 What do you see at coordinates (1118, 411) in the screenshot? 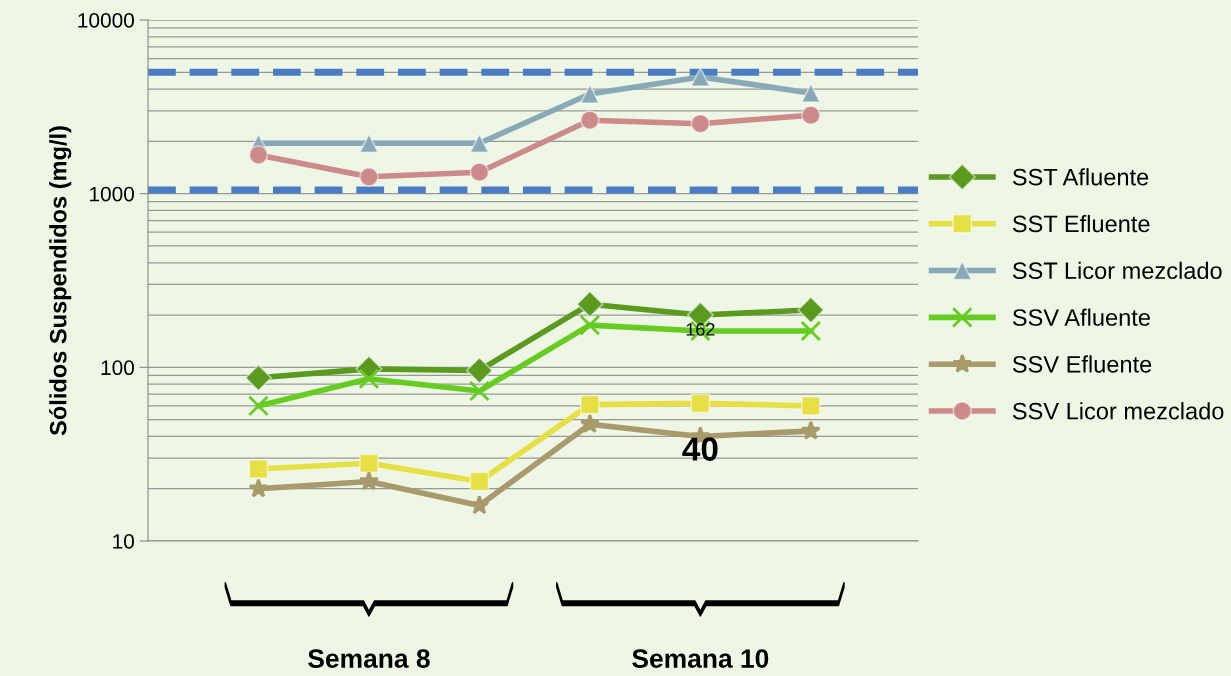
I see `legend-label: SSV Licor mezclado` at bounding box center [1118, 411].